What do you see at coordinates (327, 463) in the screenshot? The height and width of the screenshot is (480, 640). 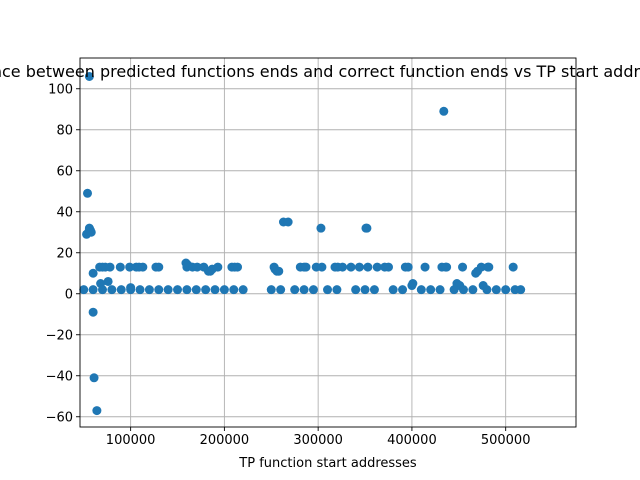 I see `x-axis-label: TP function start addresses` at bounding box center [327, 463].